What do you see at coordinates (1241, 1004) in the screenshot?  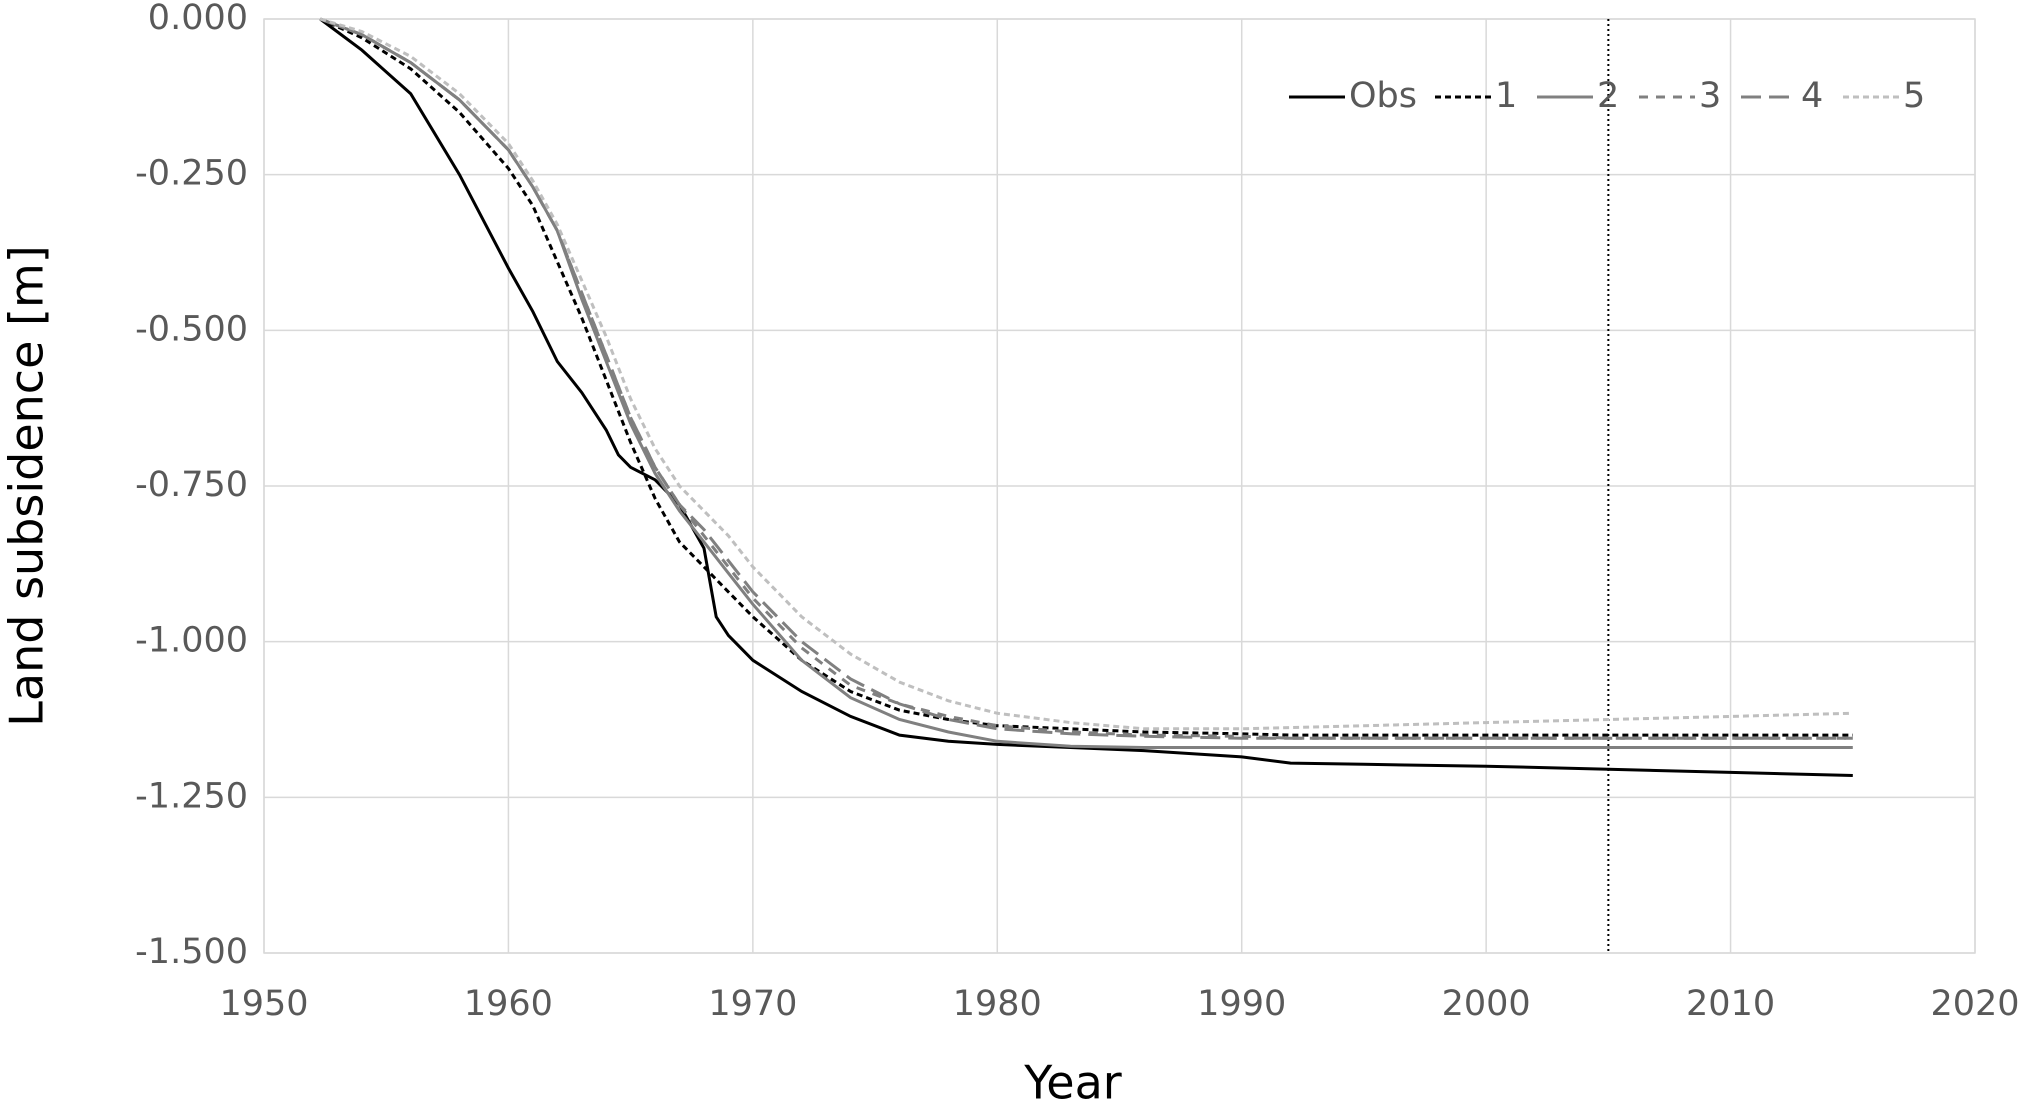 I see `x-tick-label: 1990` at bounding box center [1241, 1004].